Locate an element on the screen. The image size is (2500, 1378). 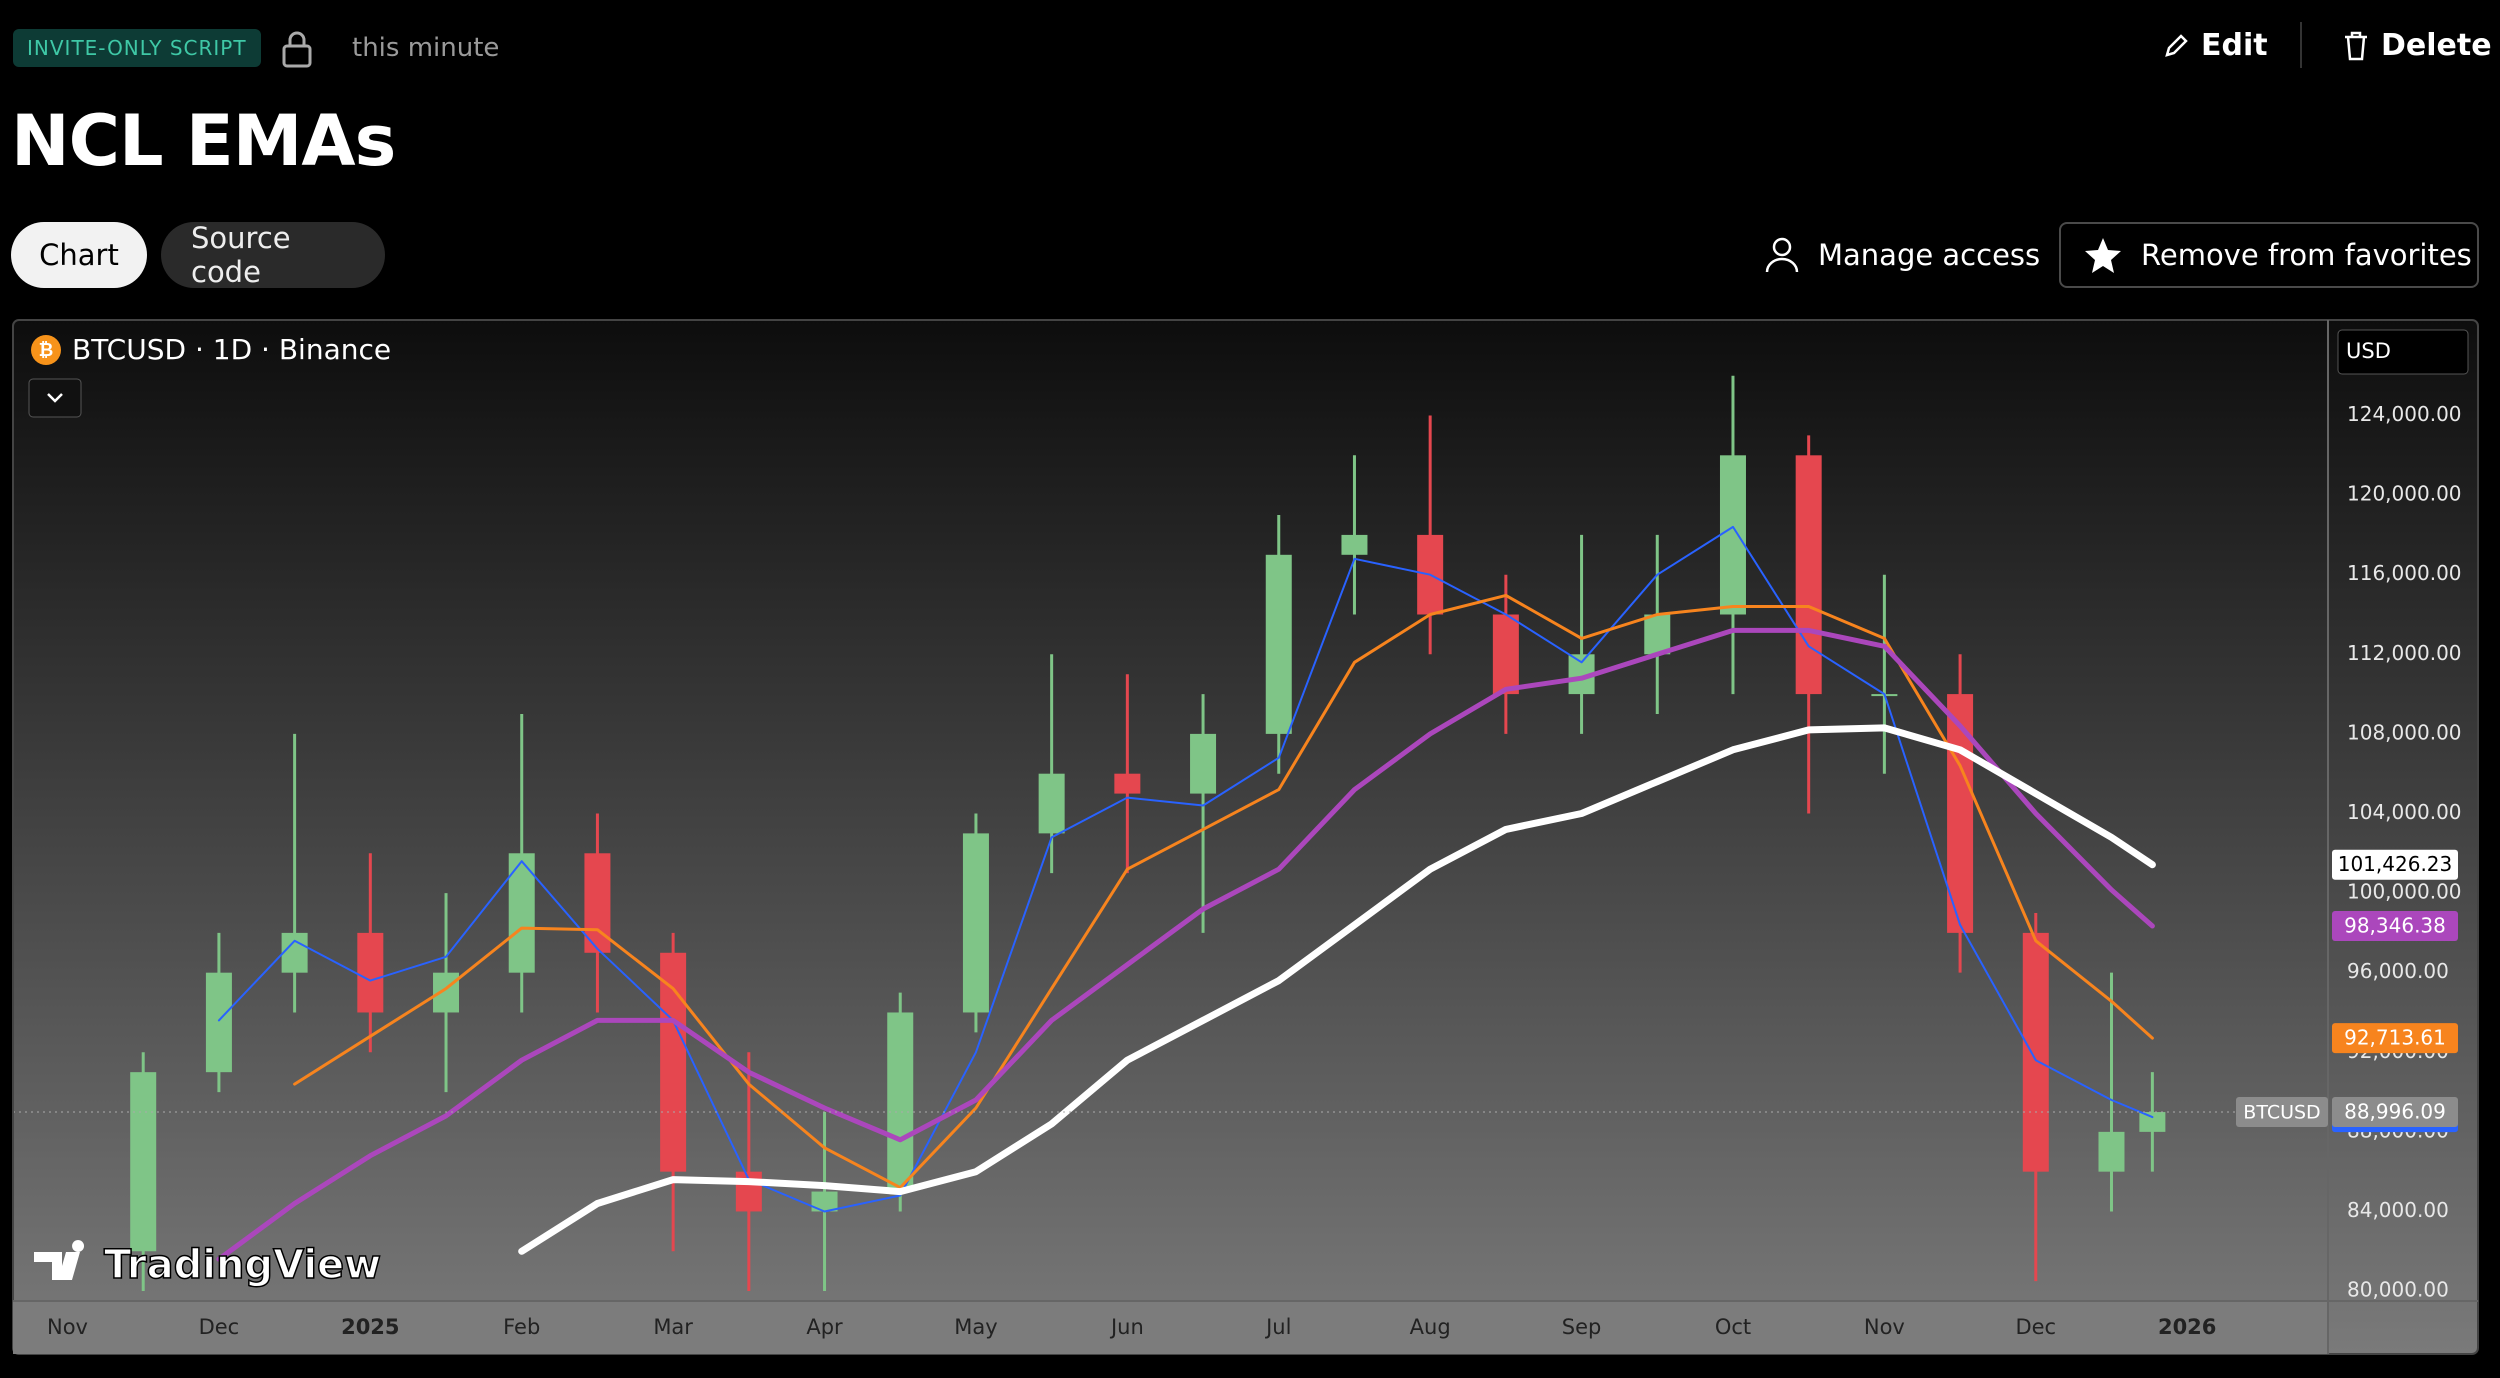
watermark-group: TradingView is located at coordinates (208, 1264).